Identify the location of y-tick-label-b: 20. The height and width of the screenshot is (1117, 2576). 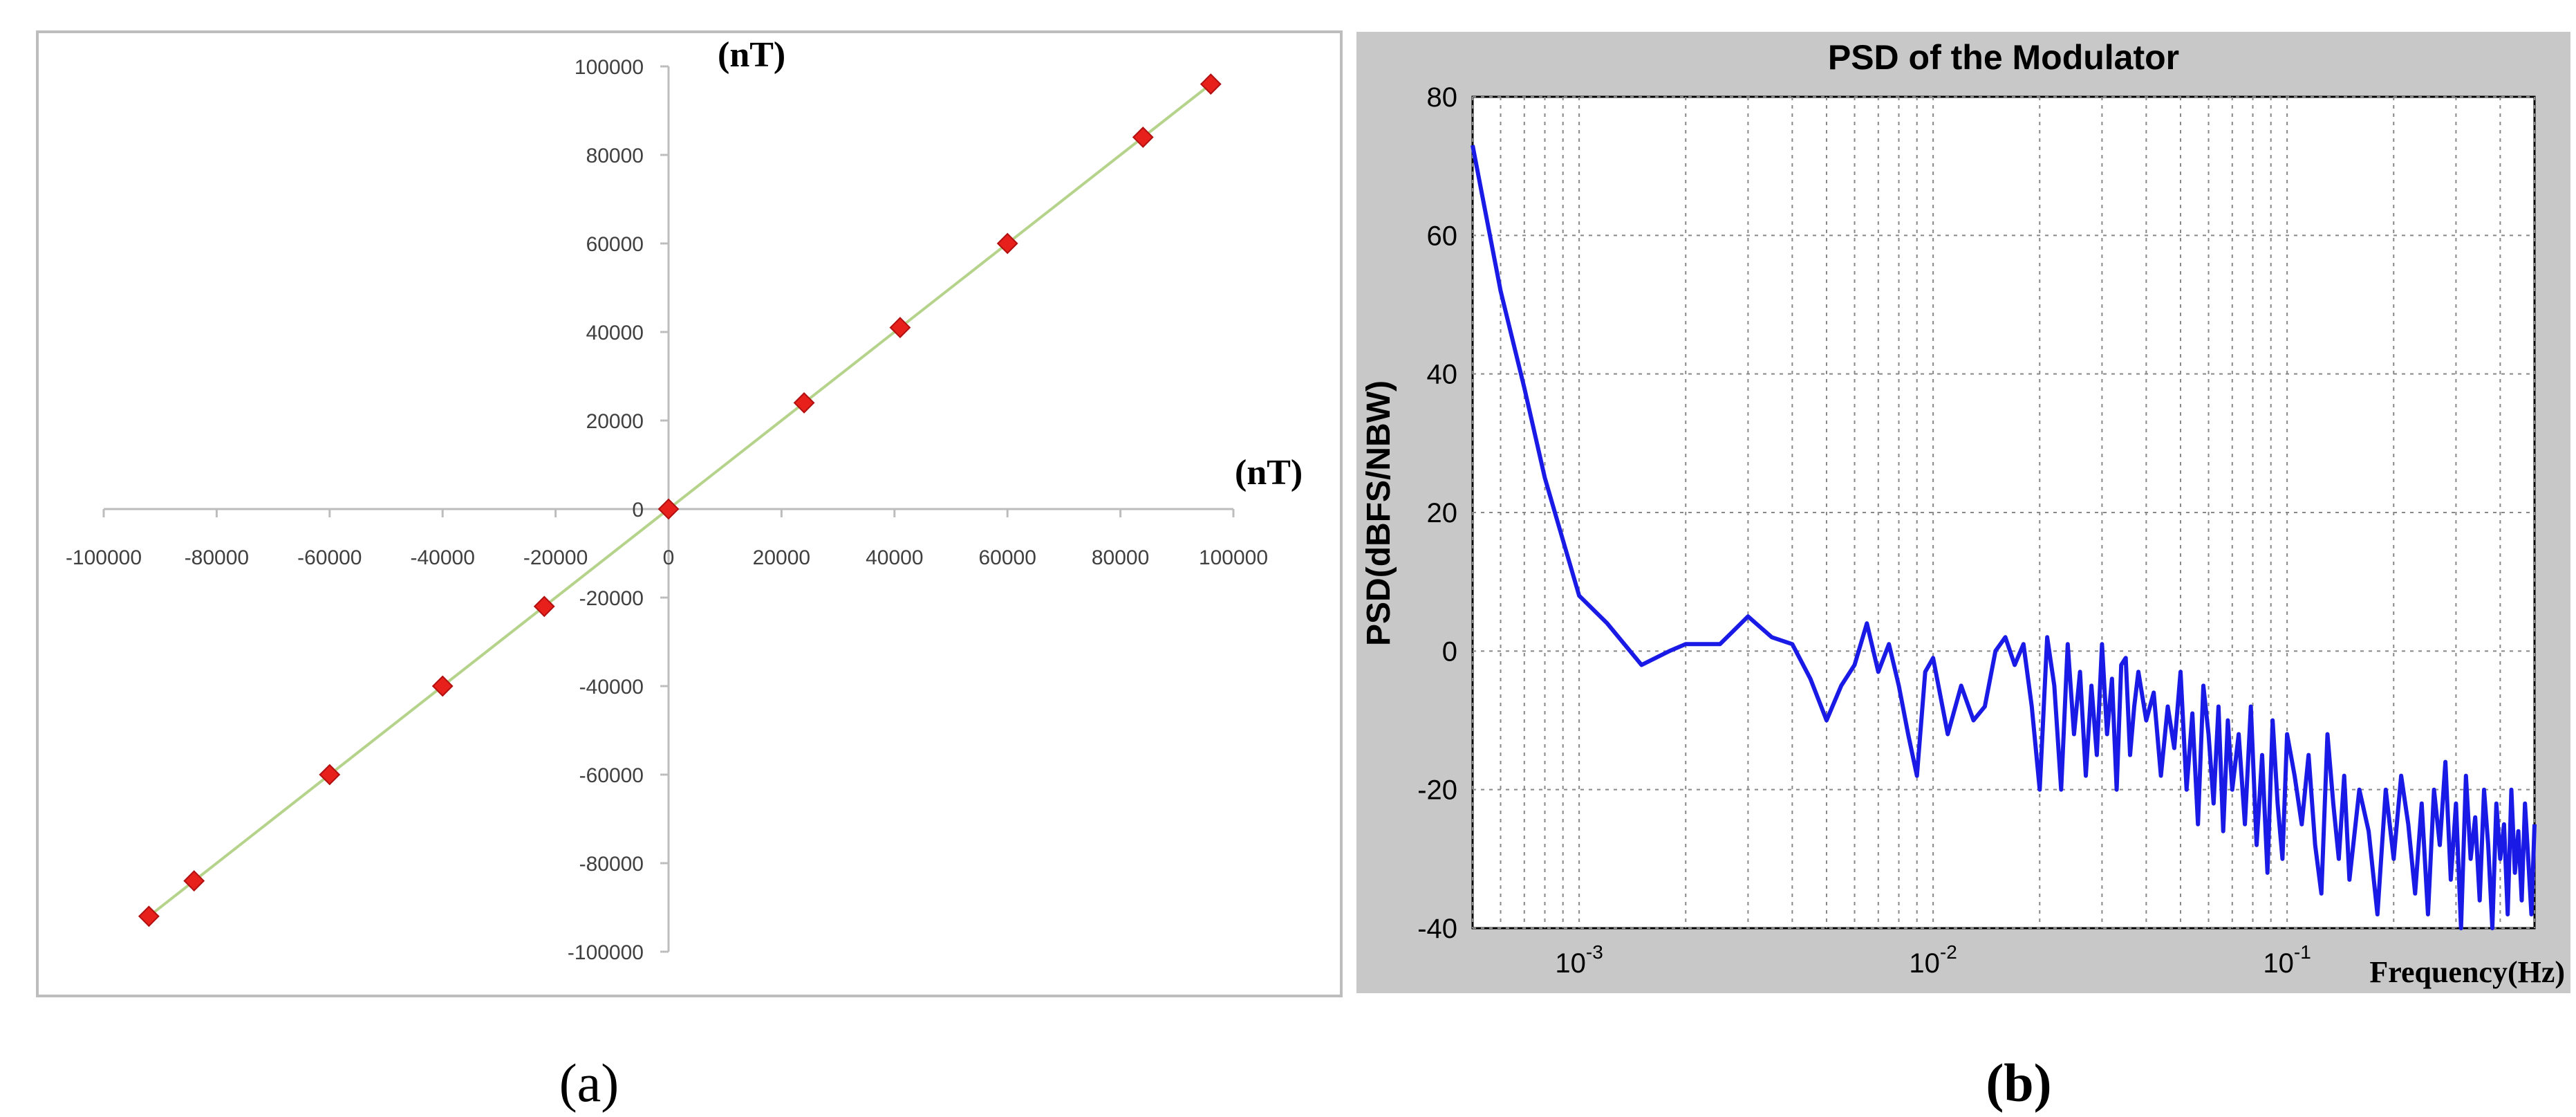
(1442, 513).